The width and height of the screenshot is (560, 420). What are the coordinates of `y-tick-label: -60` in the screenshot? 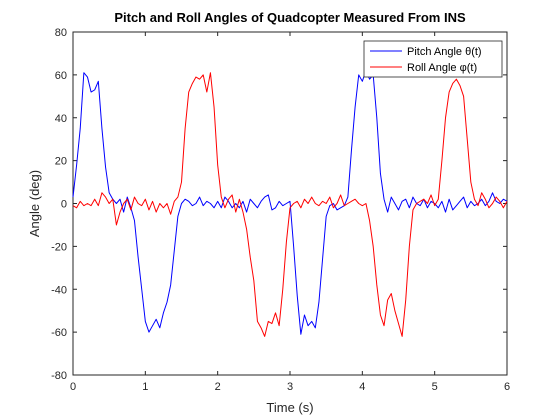 It's located at (59, 333).